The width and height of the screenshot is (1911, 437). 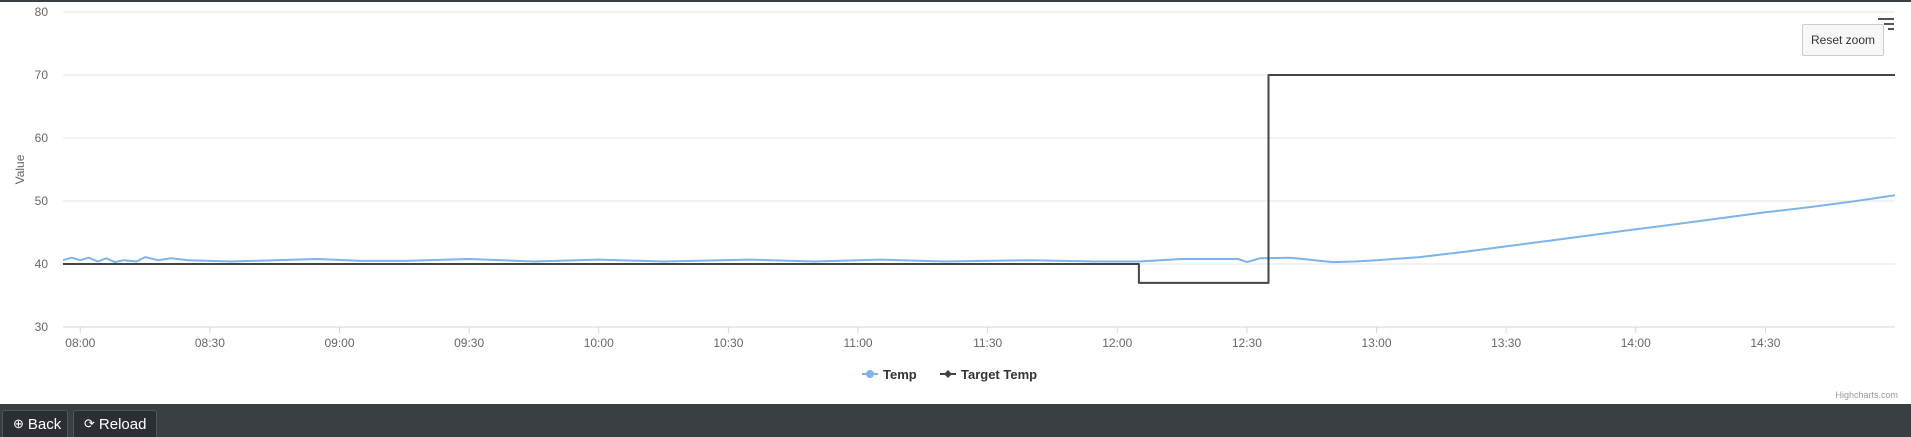 What do you see at coordinates (1843, 40) in the screenshot?
I see `reset-zoom-button: Reset zoom` at bounding box center [1843, 40].